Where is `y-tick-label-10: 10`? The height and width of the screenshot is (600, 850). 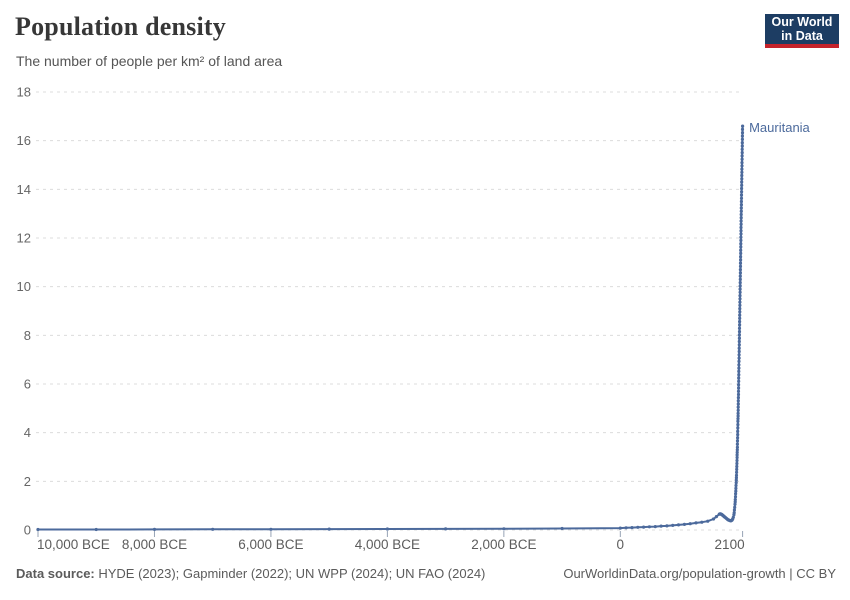
y-tick-label-10: 10 is located at coordinates (24, 286).